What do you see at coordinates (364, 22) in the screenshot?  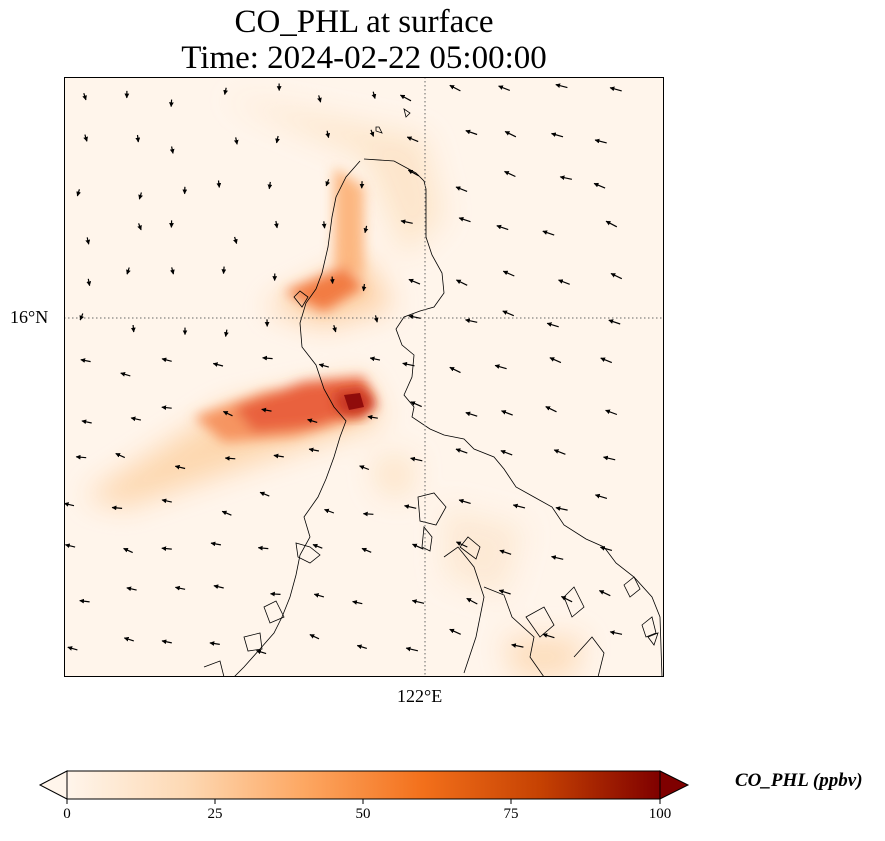 I see `map-title: CO_PHL at surface` at bounding box center [364, 22].